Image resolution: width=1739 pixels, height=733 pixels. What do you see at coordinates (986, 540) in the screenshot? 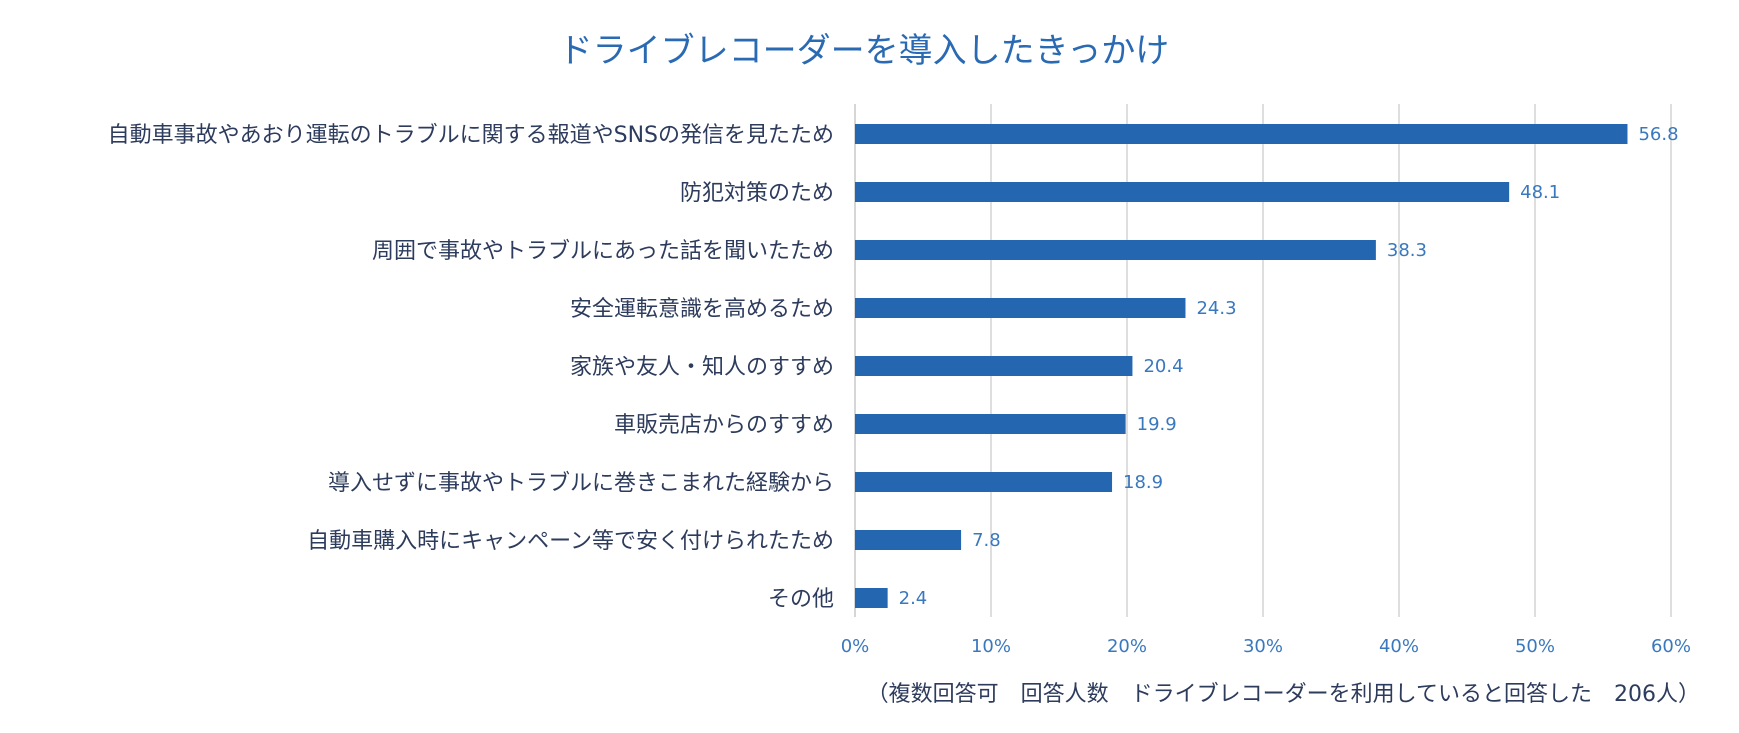
I see `value-label: 7.8` at bounding box center [986, 540].